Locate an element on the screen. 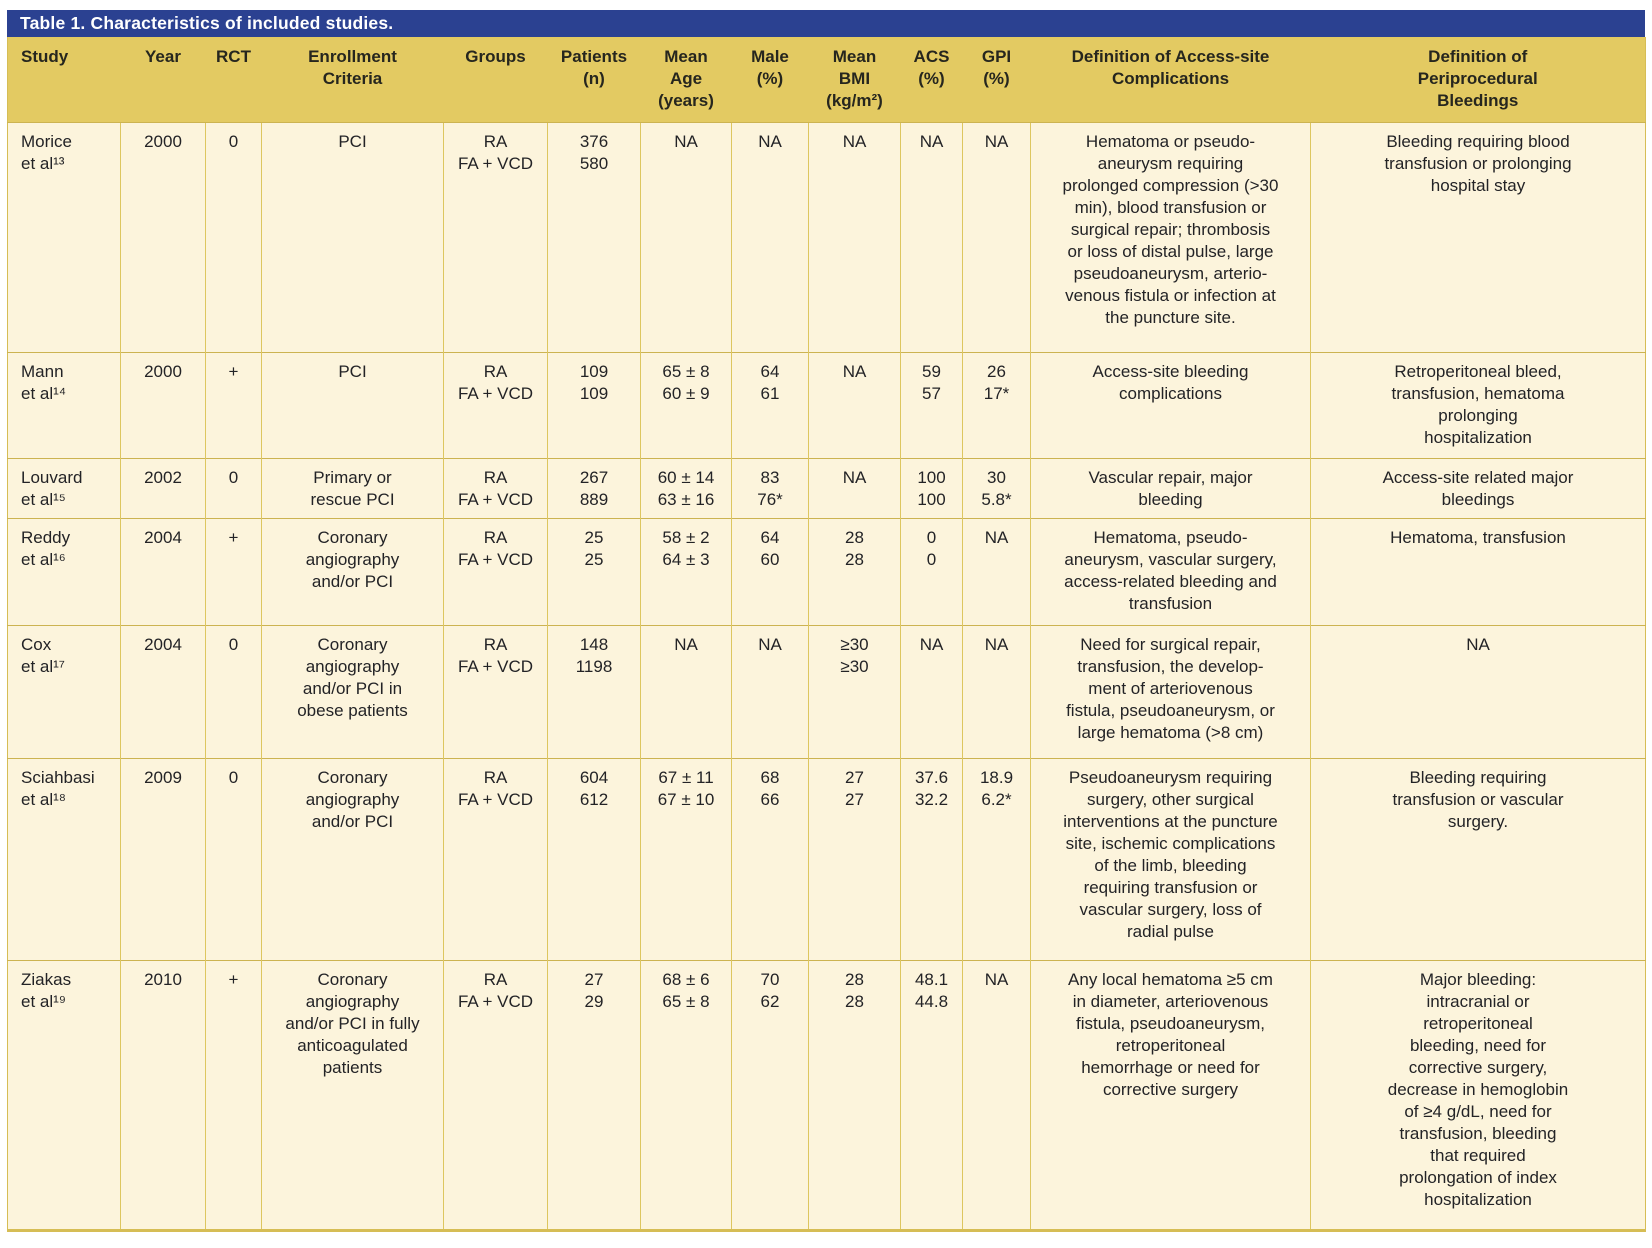  column-header-year: Year is located at coordinates (163, 79).